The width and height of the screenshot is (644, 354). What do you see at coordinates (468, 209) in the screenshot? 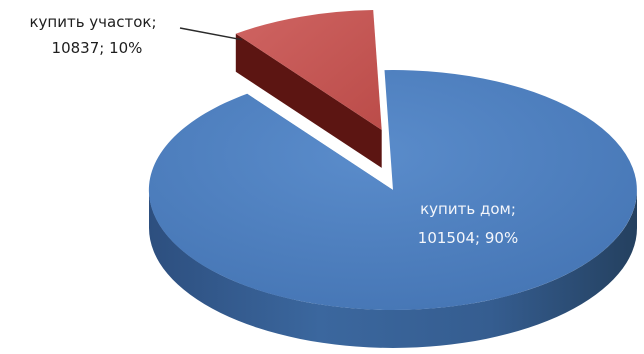
I see `data-label-blue-name: купить дом;` at bounding box center [468, 209].